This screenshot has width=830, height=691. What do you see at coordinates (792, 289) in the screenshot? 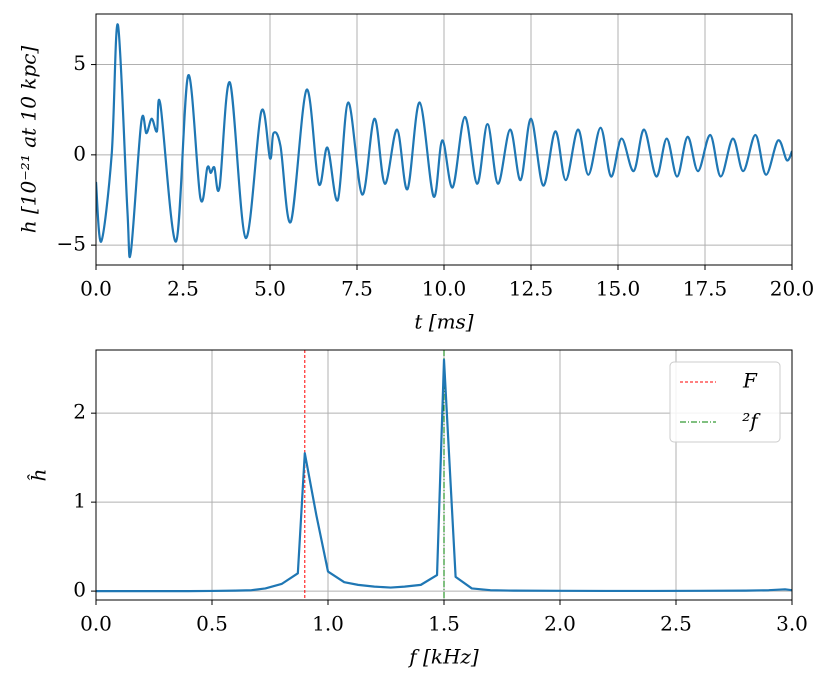
I see `x-tick-label: 20.0` at bounding box center [792, 289].